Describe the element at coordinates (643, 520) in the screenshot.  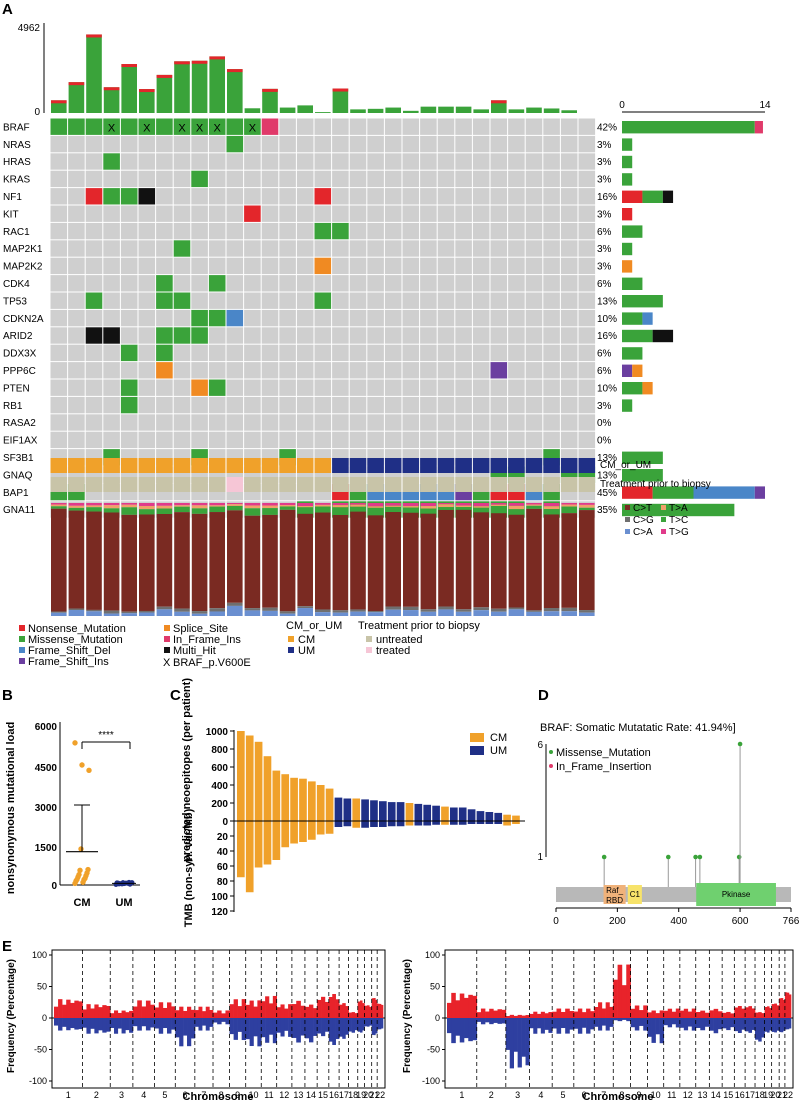
I see `spectrum-legend-label: C>G` at that location.